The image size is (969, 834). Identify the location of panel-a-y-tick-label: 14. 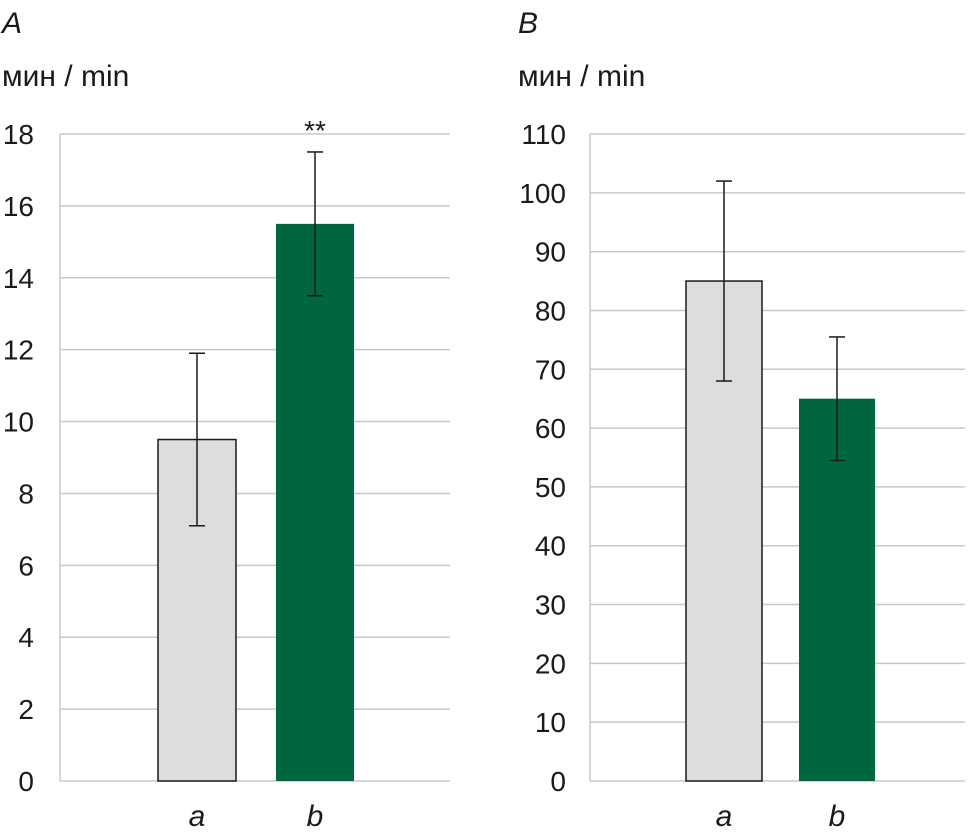
(18, 278).